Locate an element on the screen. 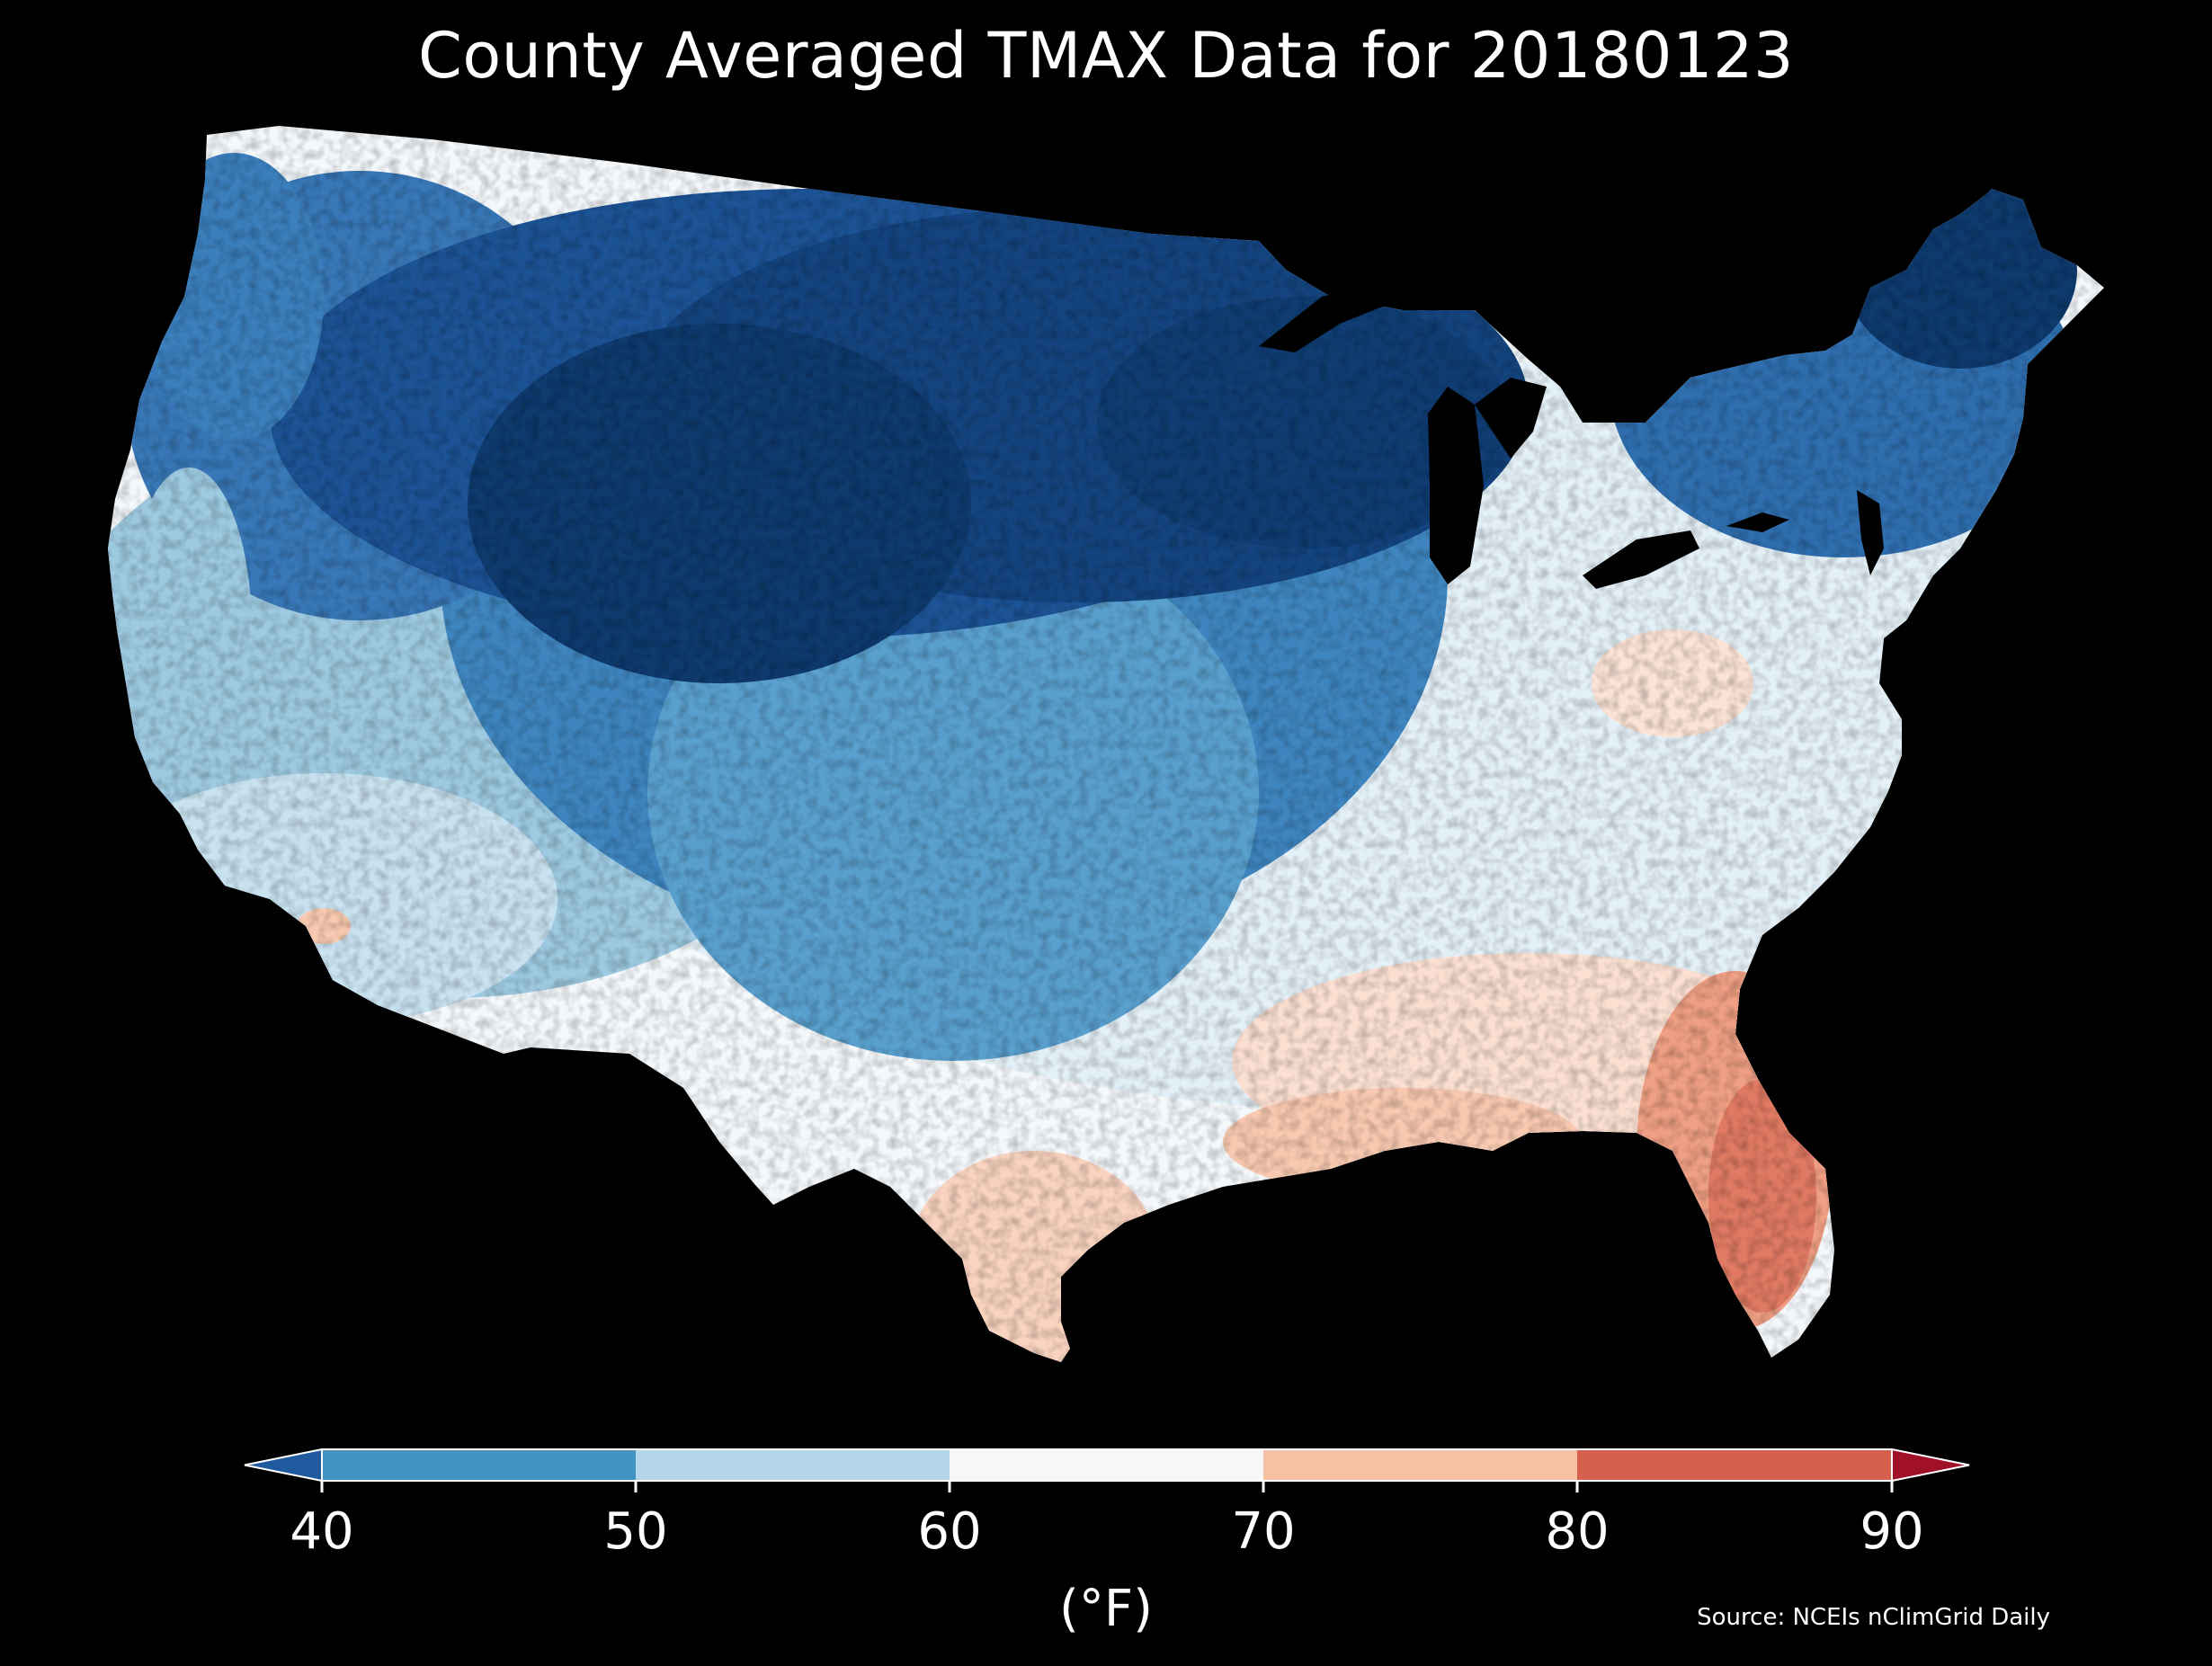  colorbar-tick-label: 70 is located at coordinates (1263, 1532).